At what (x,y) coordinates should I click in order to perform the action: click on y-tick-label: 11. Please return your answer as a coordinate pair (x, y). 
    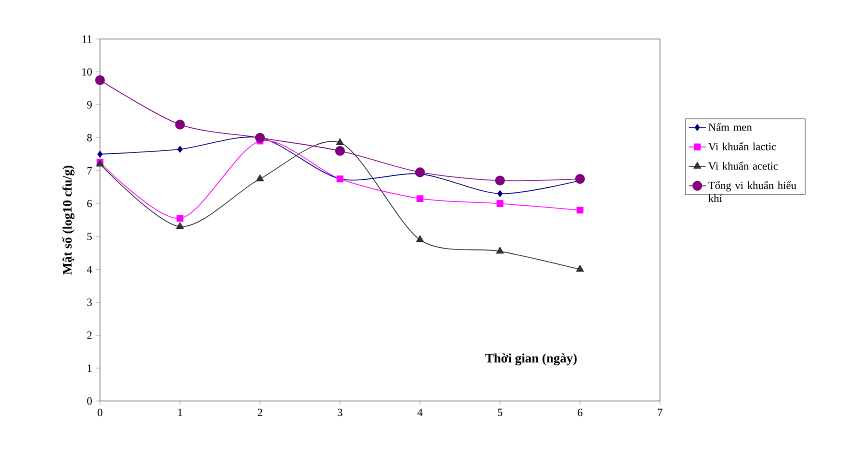
    Looking at the image, I should click on (87, 39).